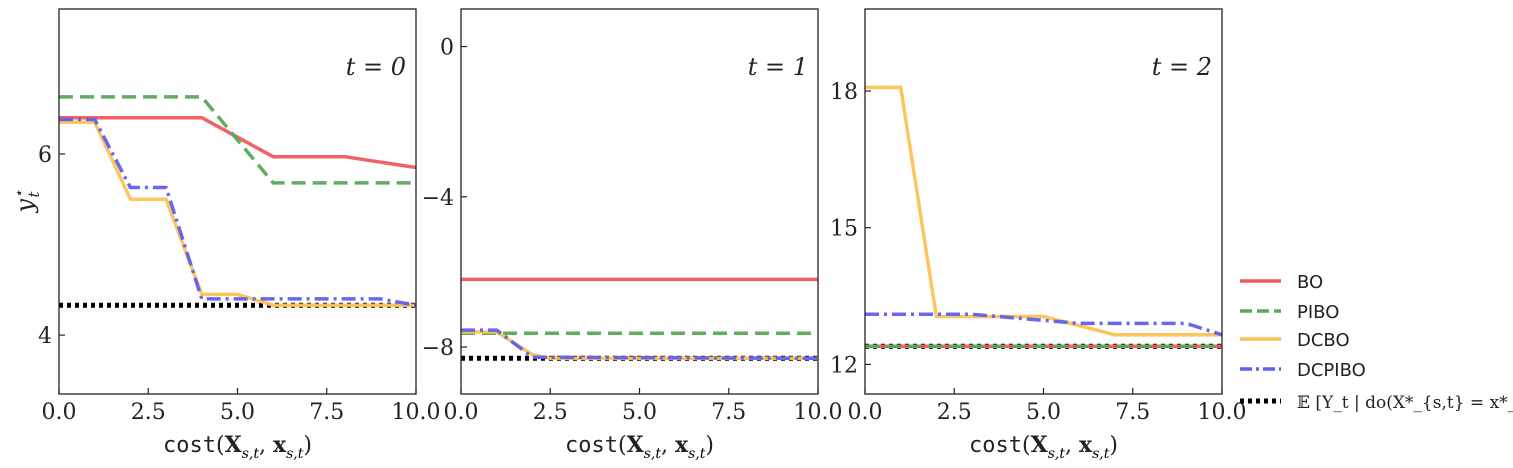 The width and height of the screenshot is (1513, 468). I want to click on y-axis-label: y⋆t, so click(26, 202).